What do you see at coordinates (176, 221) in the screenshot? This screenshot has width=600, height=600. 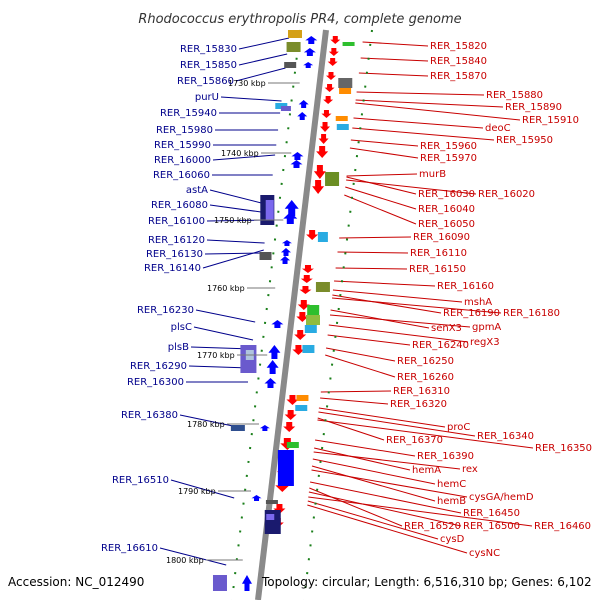 I see `gene-label-left: RER_16100` at bounding box center [176, 221].